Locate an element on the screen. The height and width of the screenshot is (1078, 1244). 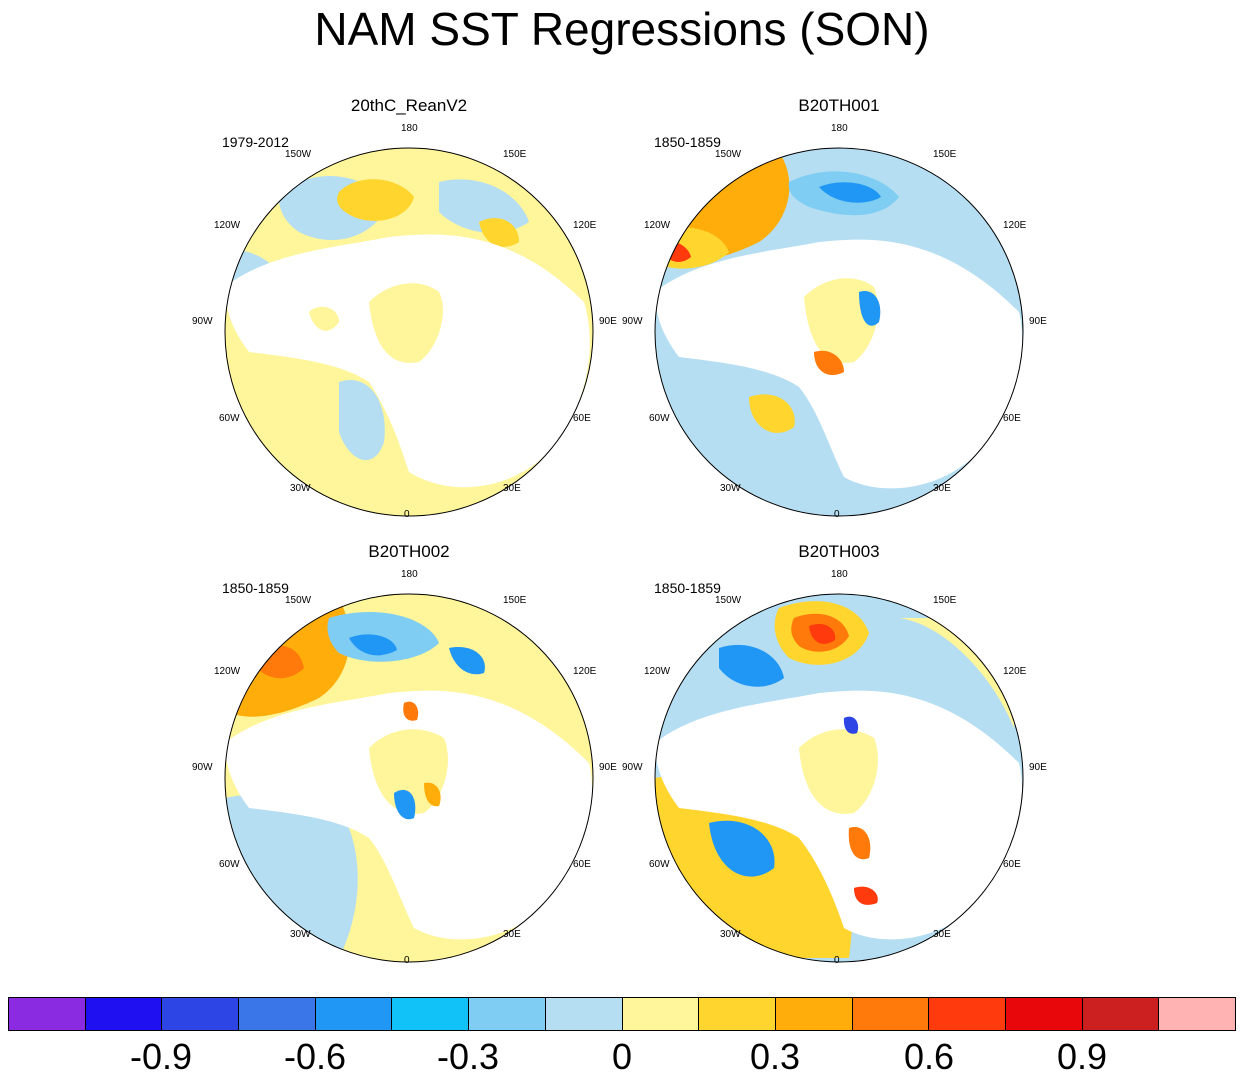
period-label: 1979-2012 is located at coordinates (255, 142).